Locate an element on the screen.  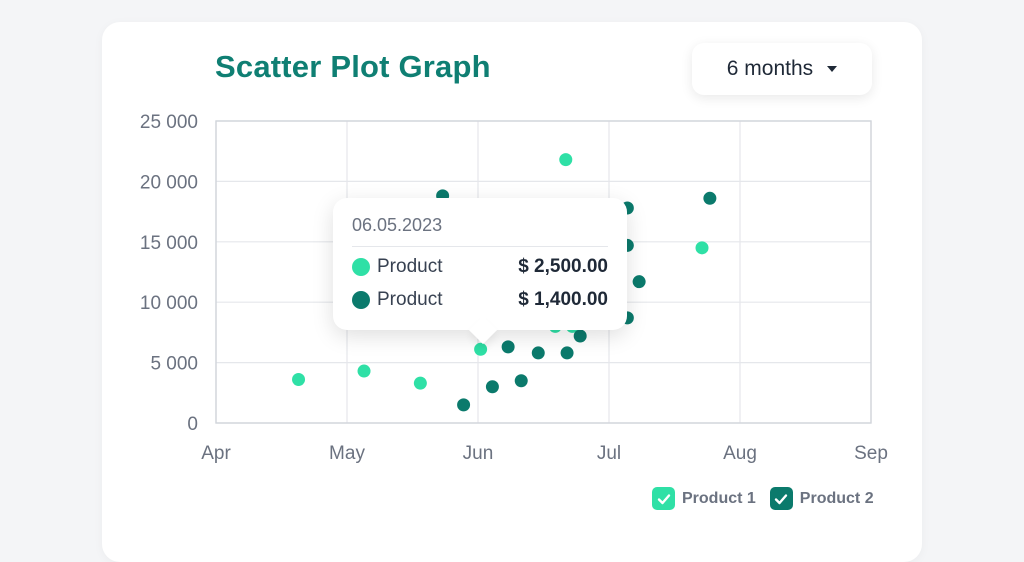
chevron-down-icon is located at coordinates (832, 69).